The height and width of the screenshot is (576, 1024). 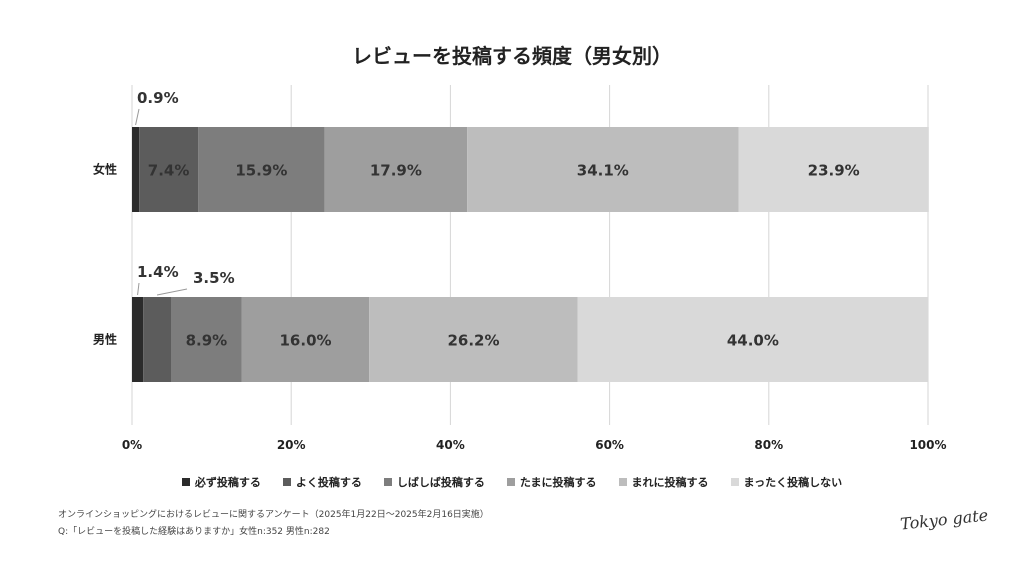 I want to click on question-note: Q:「レビューを投稿した経験はありますか」女性n:352 男性n:282, so click(x=194, y=532).